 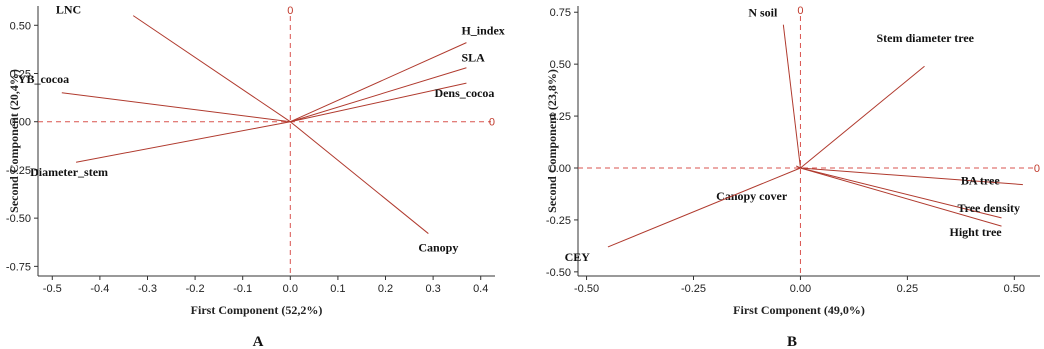 What do you see at coordinates (693, 289) in the screenshot?
I see `x-tick-label: -0.25` at bounding box center [693, 289].